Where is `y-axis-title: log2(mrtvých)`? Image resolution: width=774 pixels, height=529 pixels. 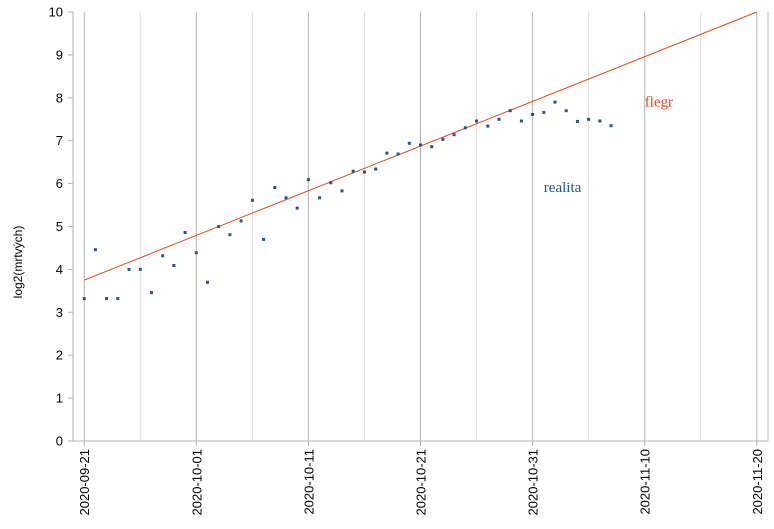
y-axis-title: log2(mrtvých) is located at coordinates (18, 262).